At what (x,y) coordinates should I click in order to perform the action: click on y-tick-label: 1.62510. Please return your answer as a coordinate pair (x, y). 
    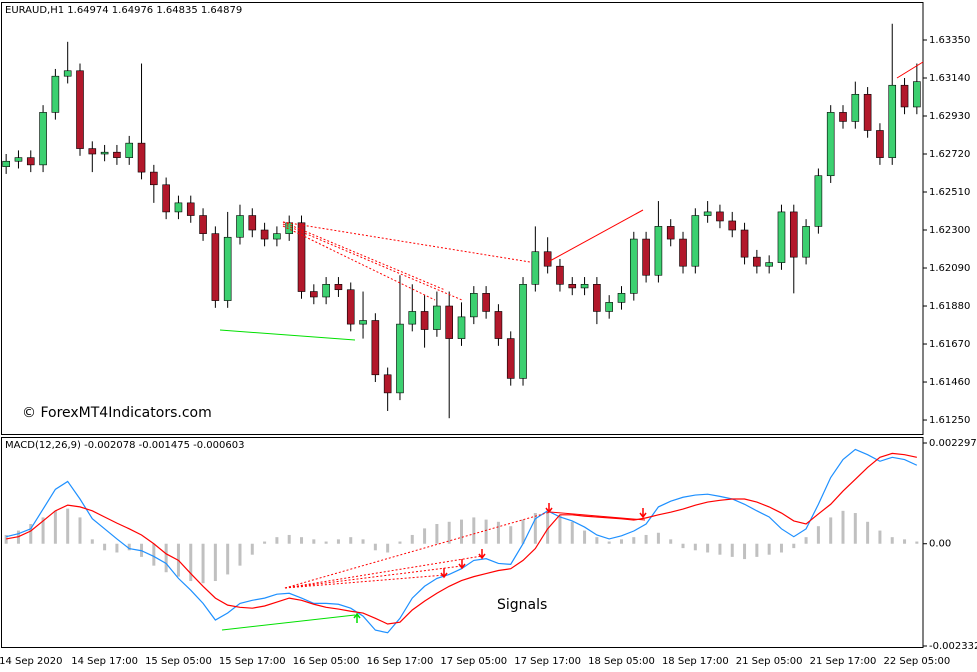
    Looking at the image, I should click on (949, 192).